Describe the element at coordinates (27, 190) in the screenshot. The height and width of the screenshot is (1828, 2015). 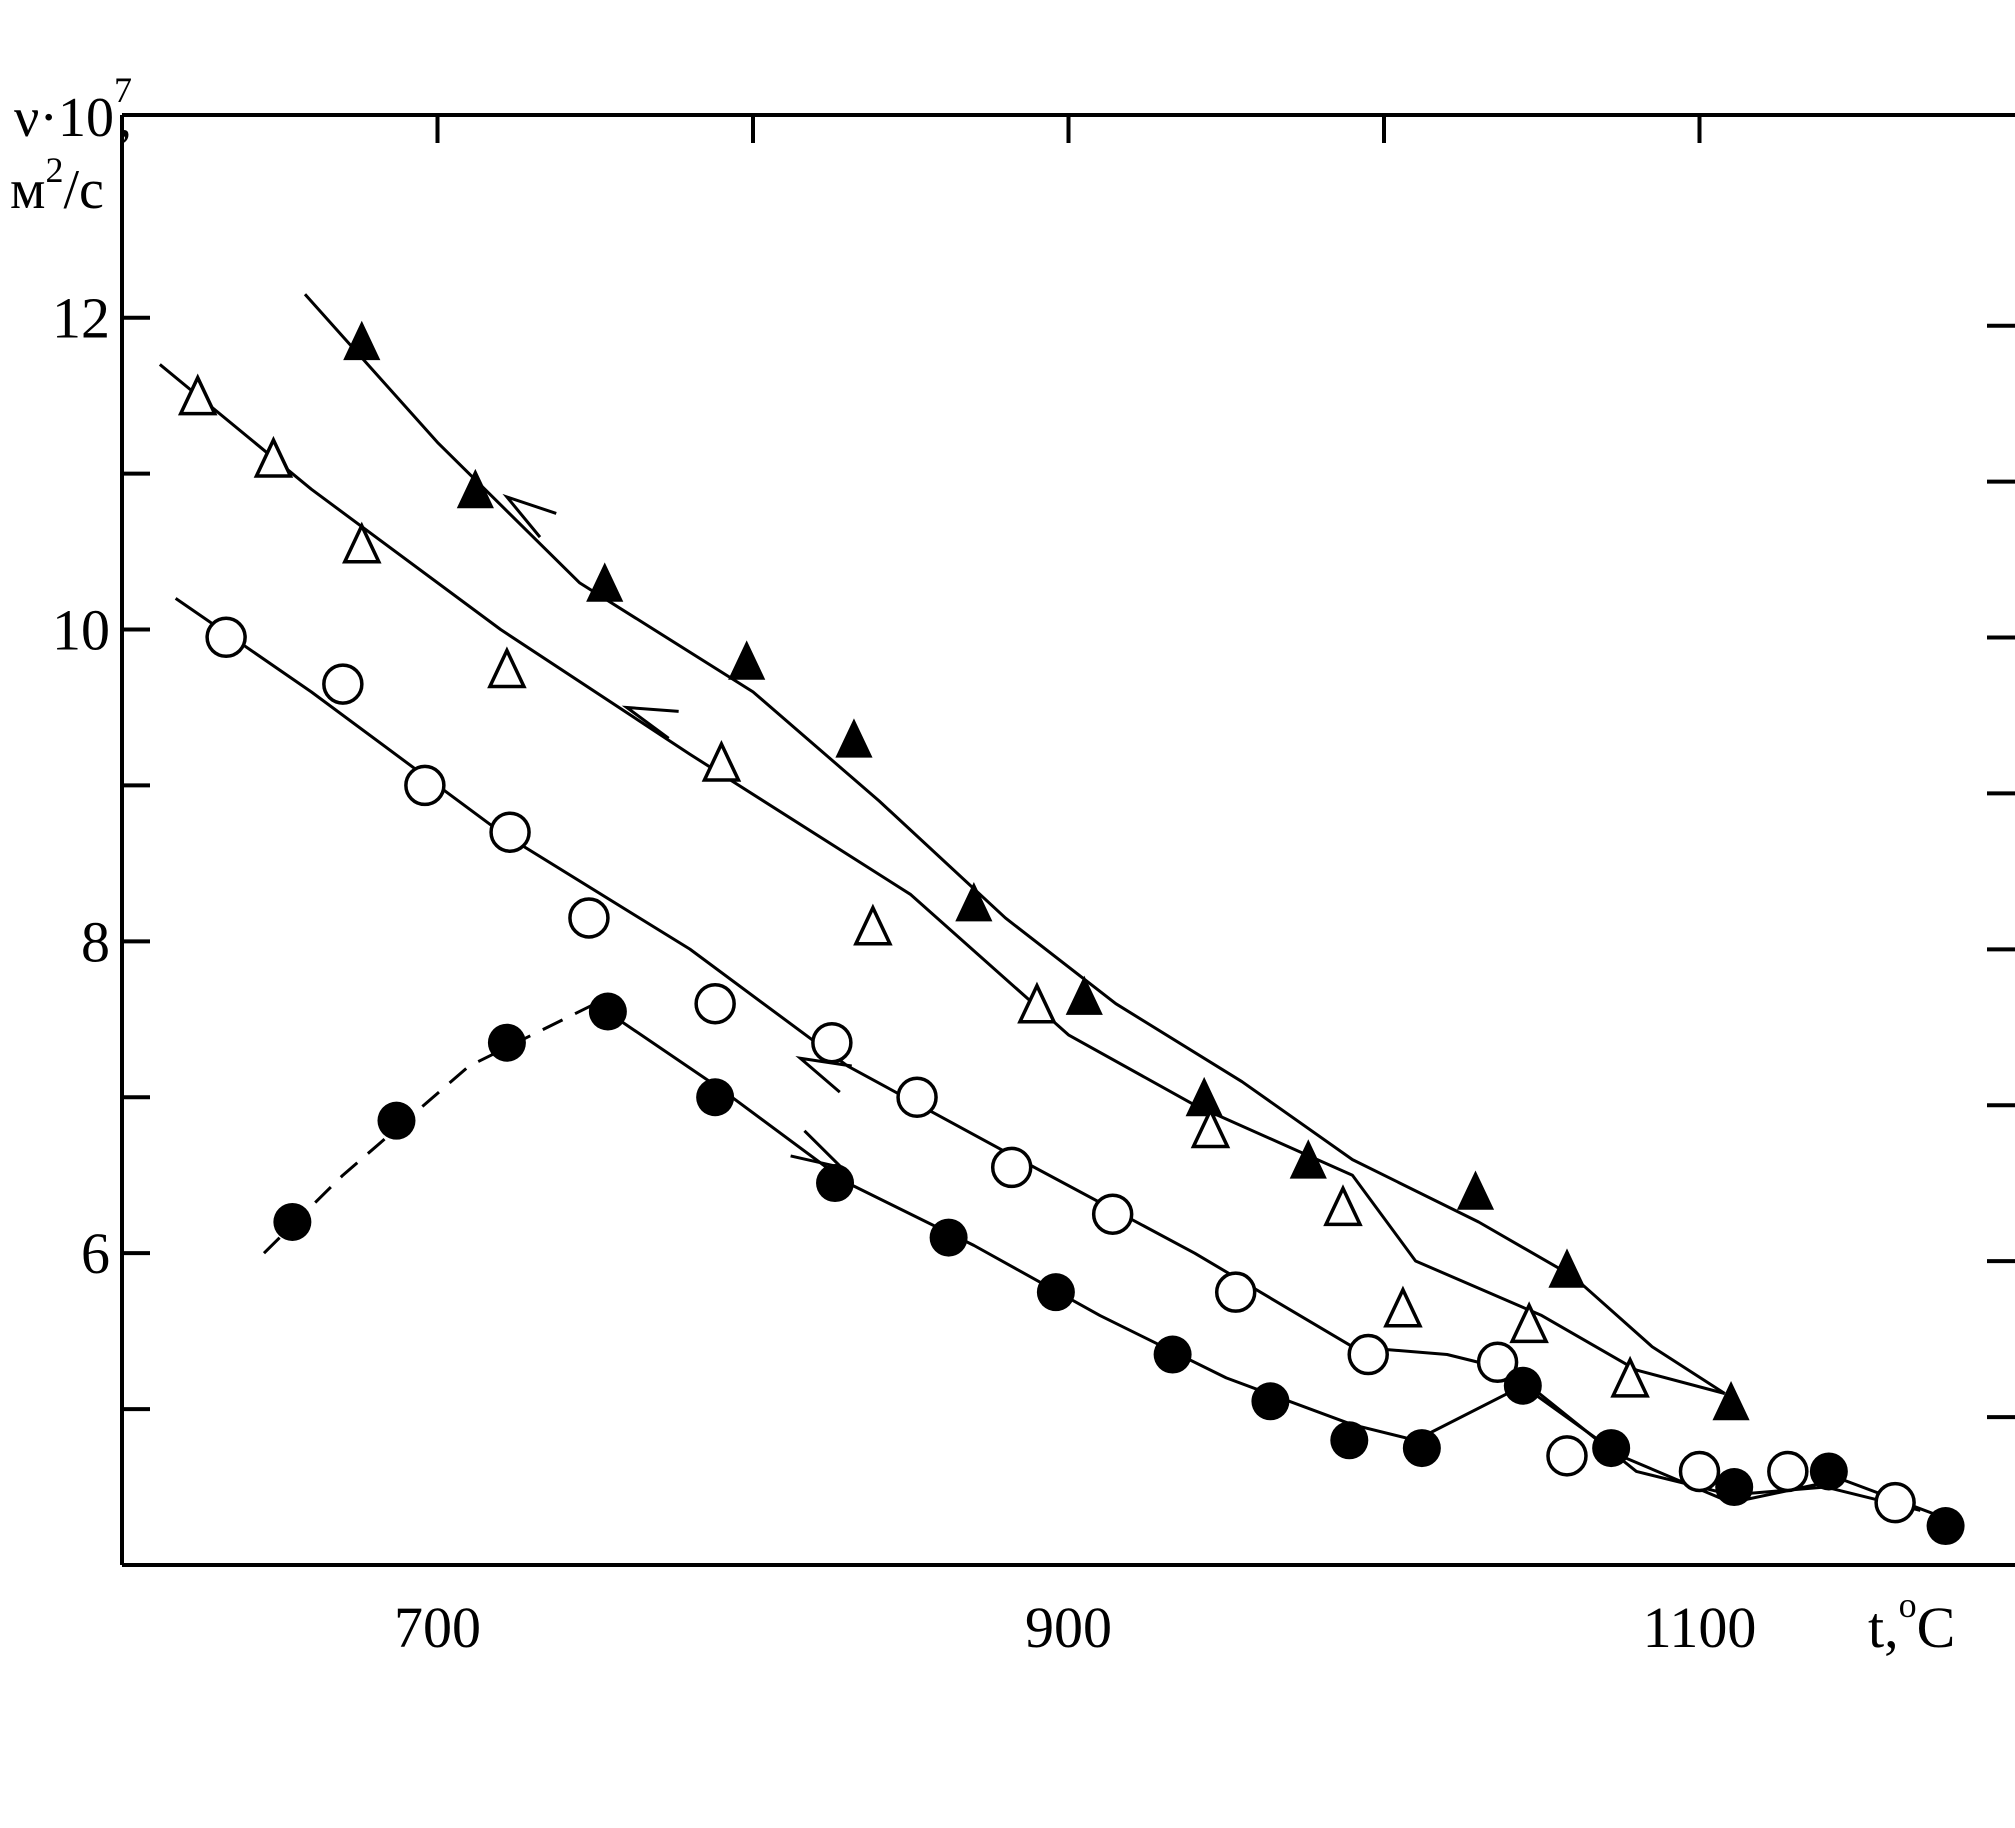
I see `y-axis-unit-m: м` at that location.